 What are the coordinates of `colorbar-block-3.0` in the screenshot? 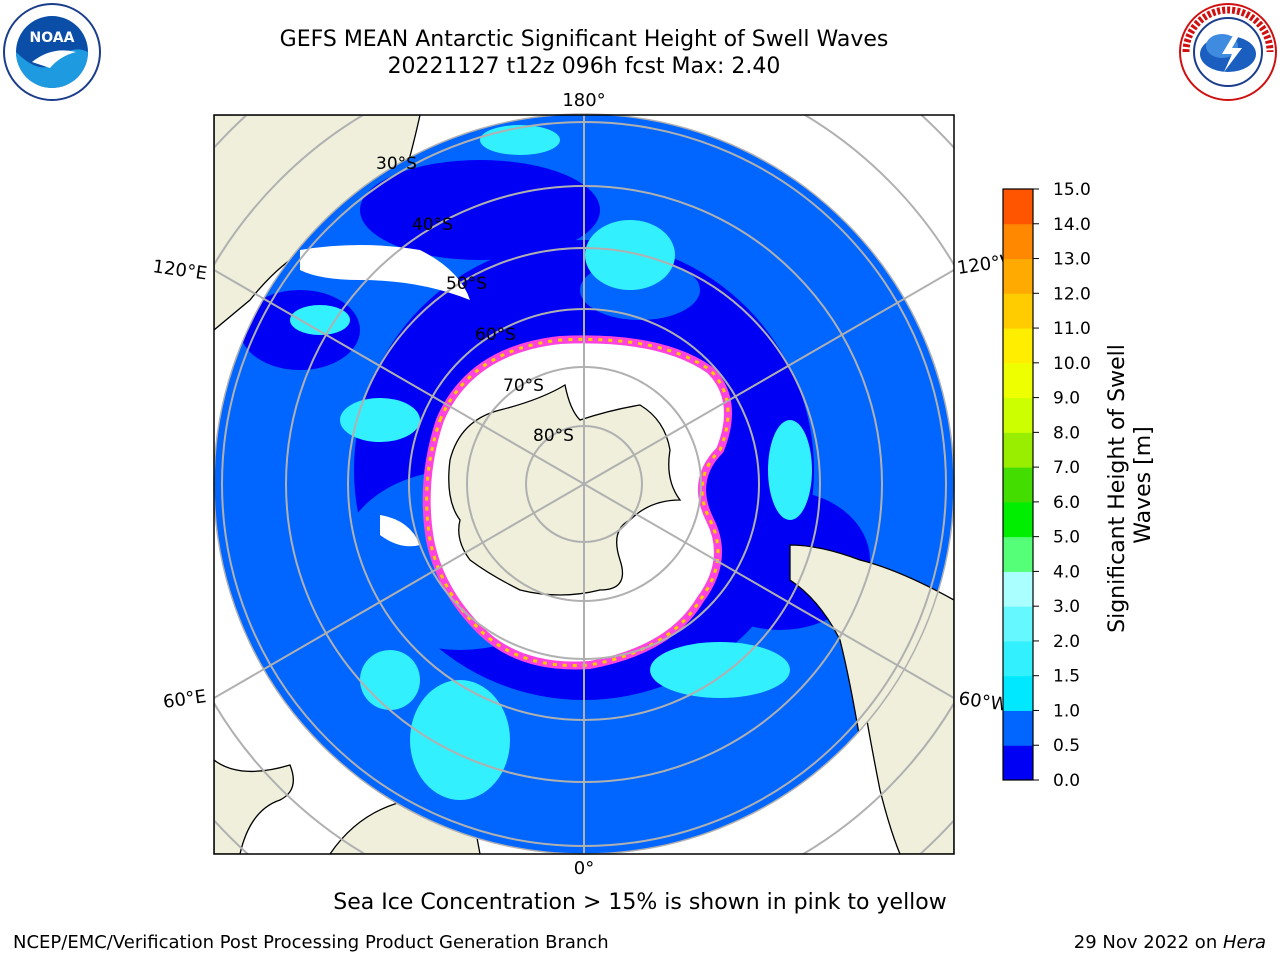 It's located at (1018, 589).